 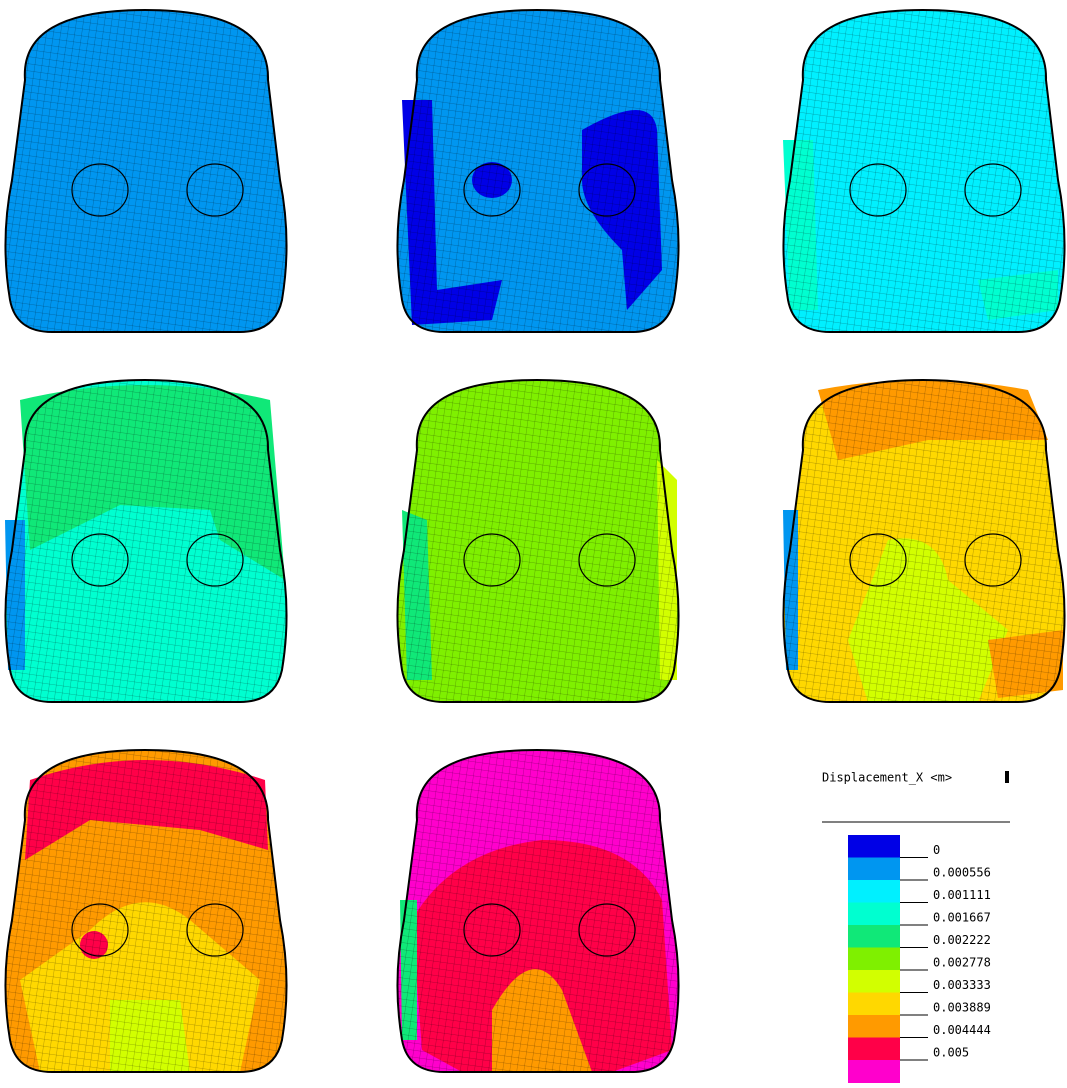 What do you see at coordinates (962, 985) in the screenshot?
I see `legend-label: 0.003333` at bounding box center [962, 985].